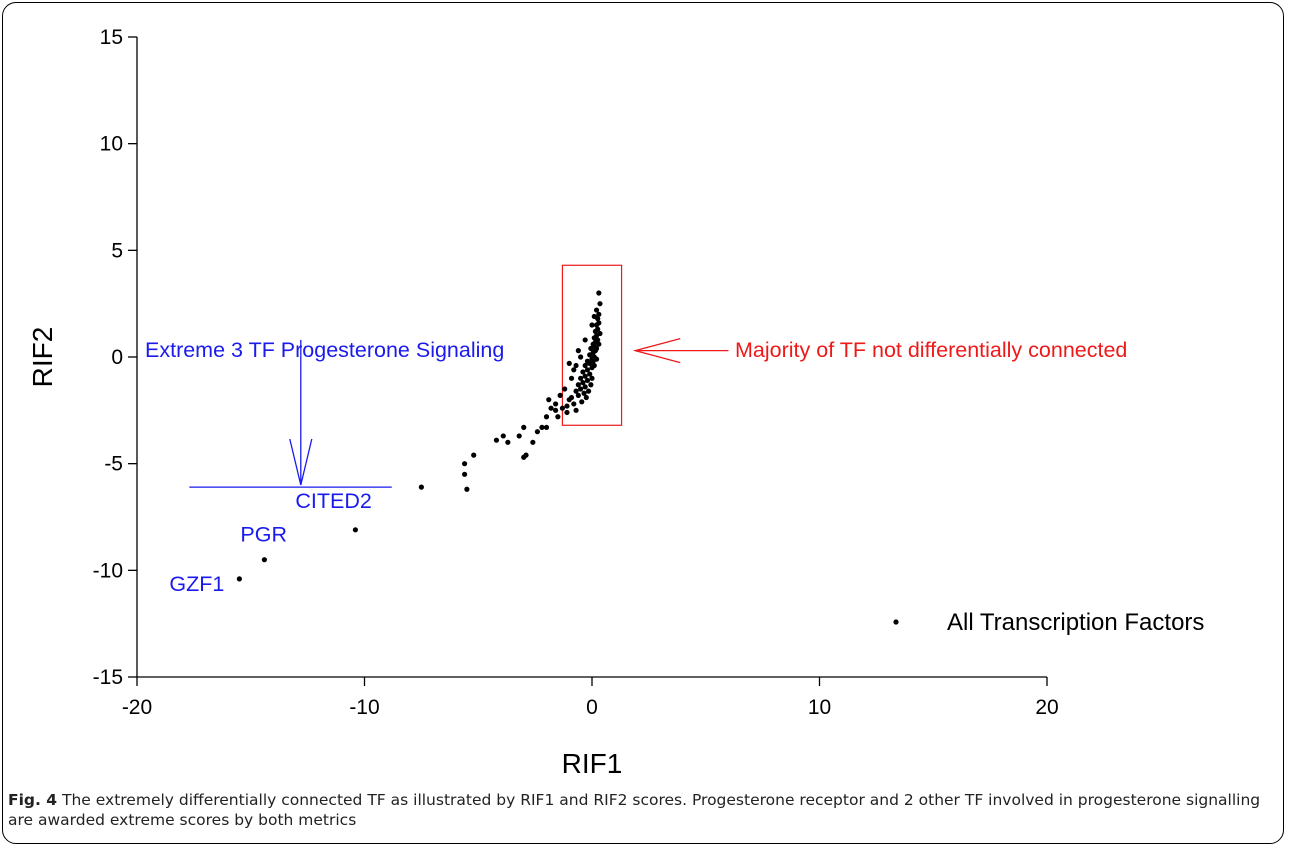 This screenshot has width=1290, height=850. What do you see at coordinates (301, 462) in the screenshot?
I see `arrow-down-head` at bounding box center [301, 462].